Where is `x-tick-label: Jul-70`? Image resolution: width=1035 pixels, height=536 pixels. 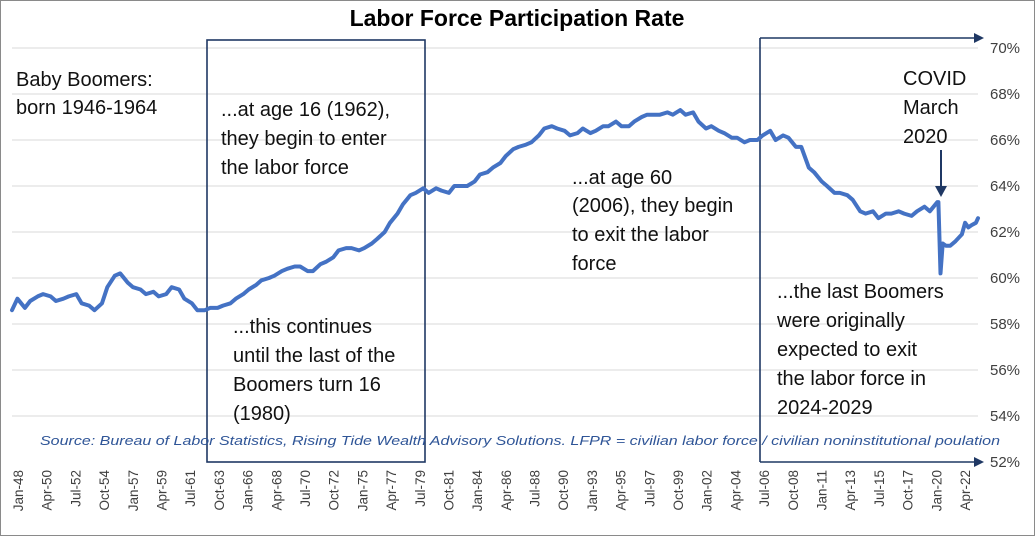
x-tick-label: Jul-70 is located at coordinates (305, 488).